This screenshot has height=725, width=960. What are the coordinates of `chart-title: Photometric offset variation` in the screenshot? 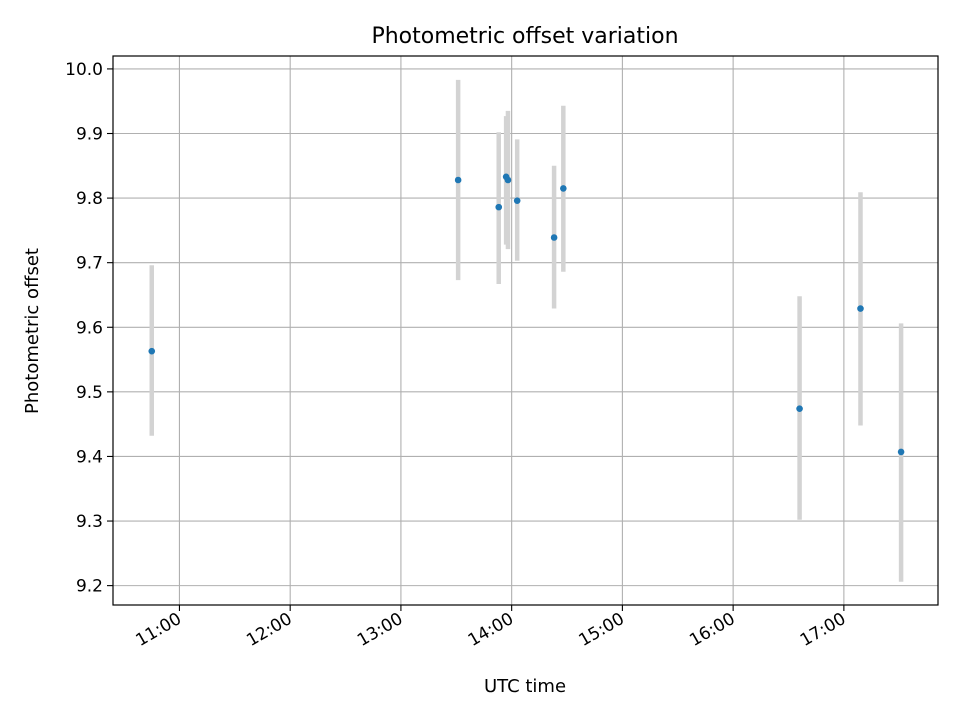 It's located at (524, 36).